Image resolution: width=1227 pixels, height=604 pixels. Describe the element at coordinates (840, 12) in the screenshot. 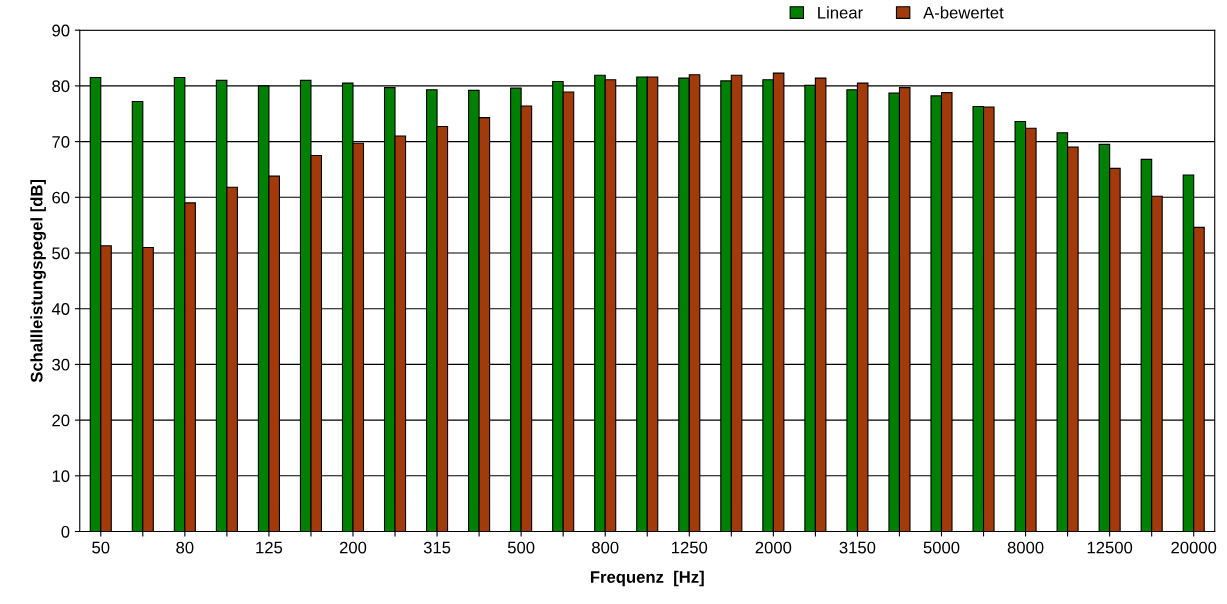

I see `legend-label: Linear` at that location.